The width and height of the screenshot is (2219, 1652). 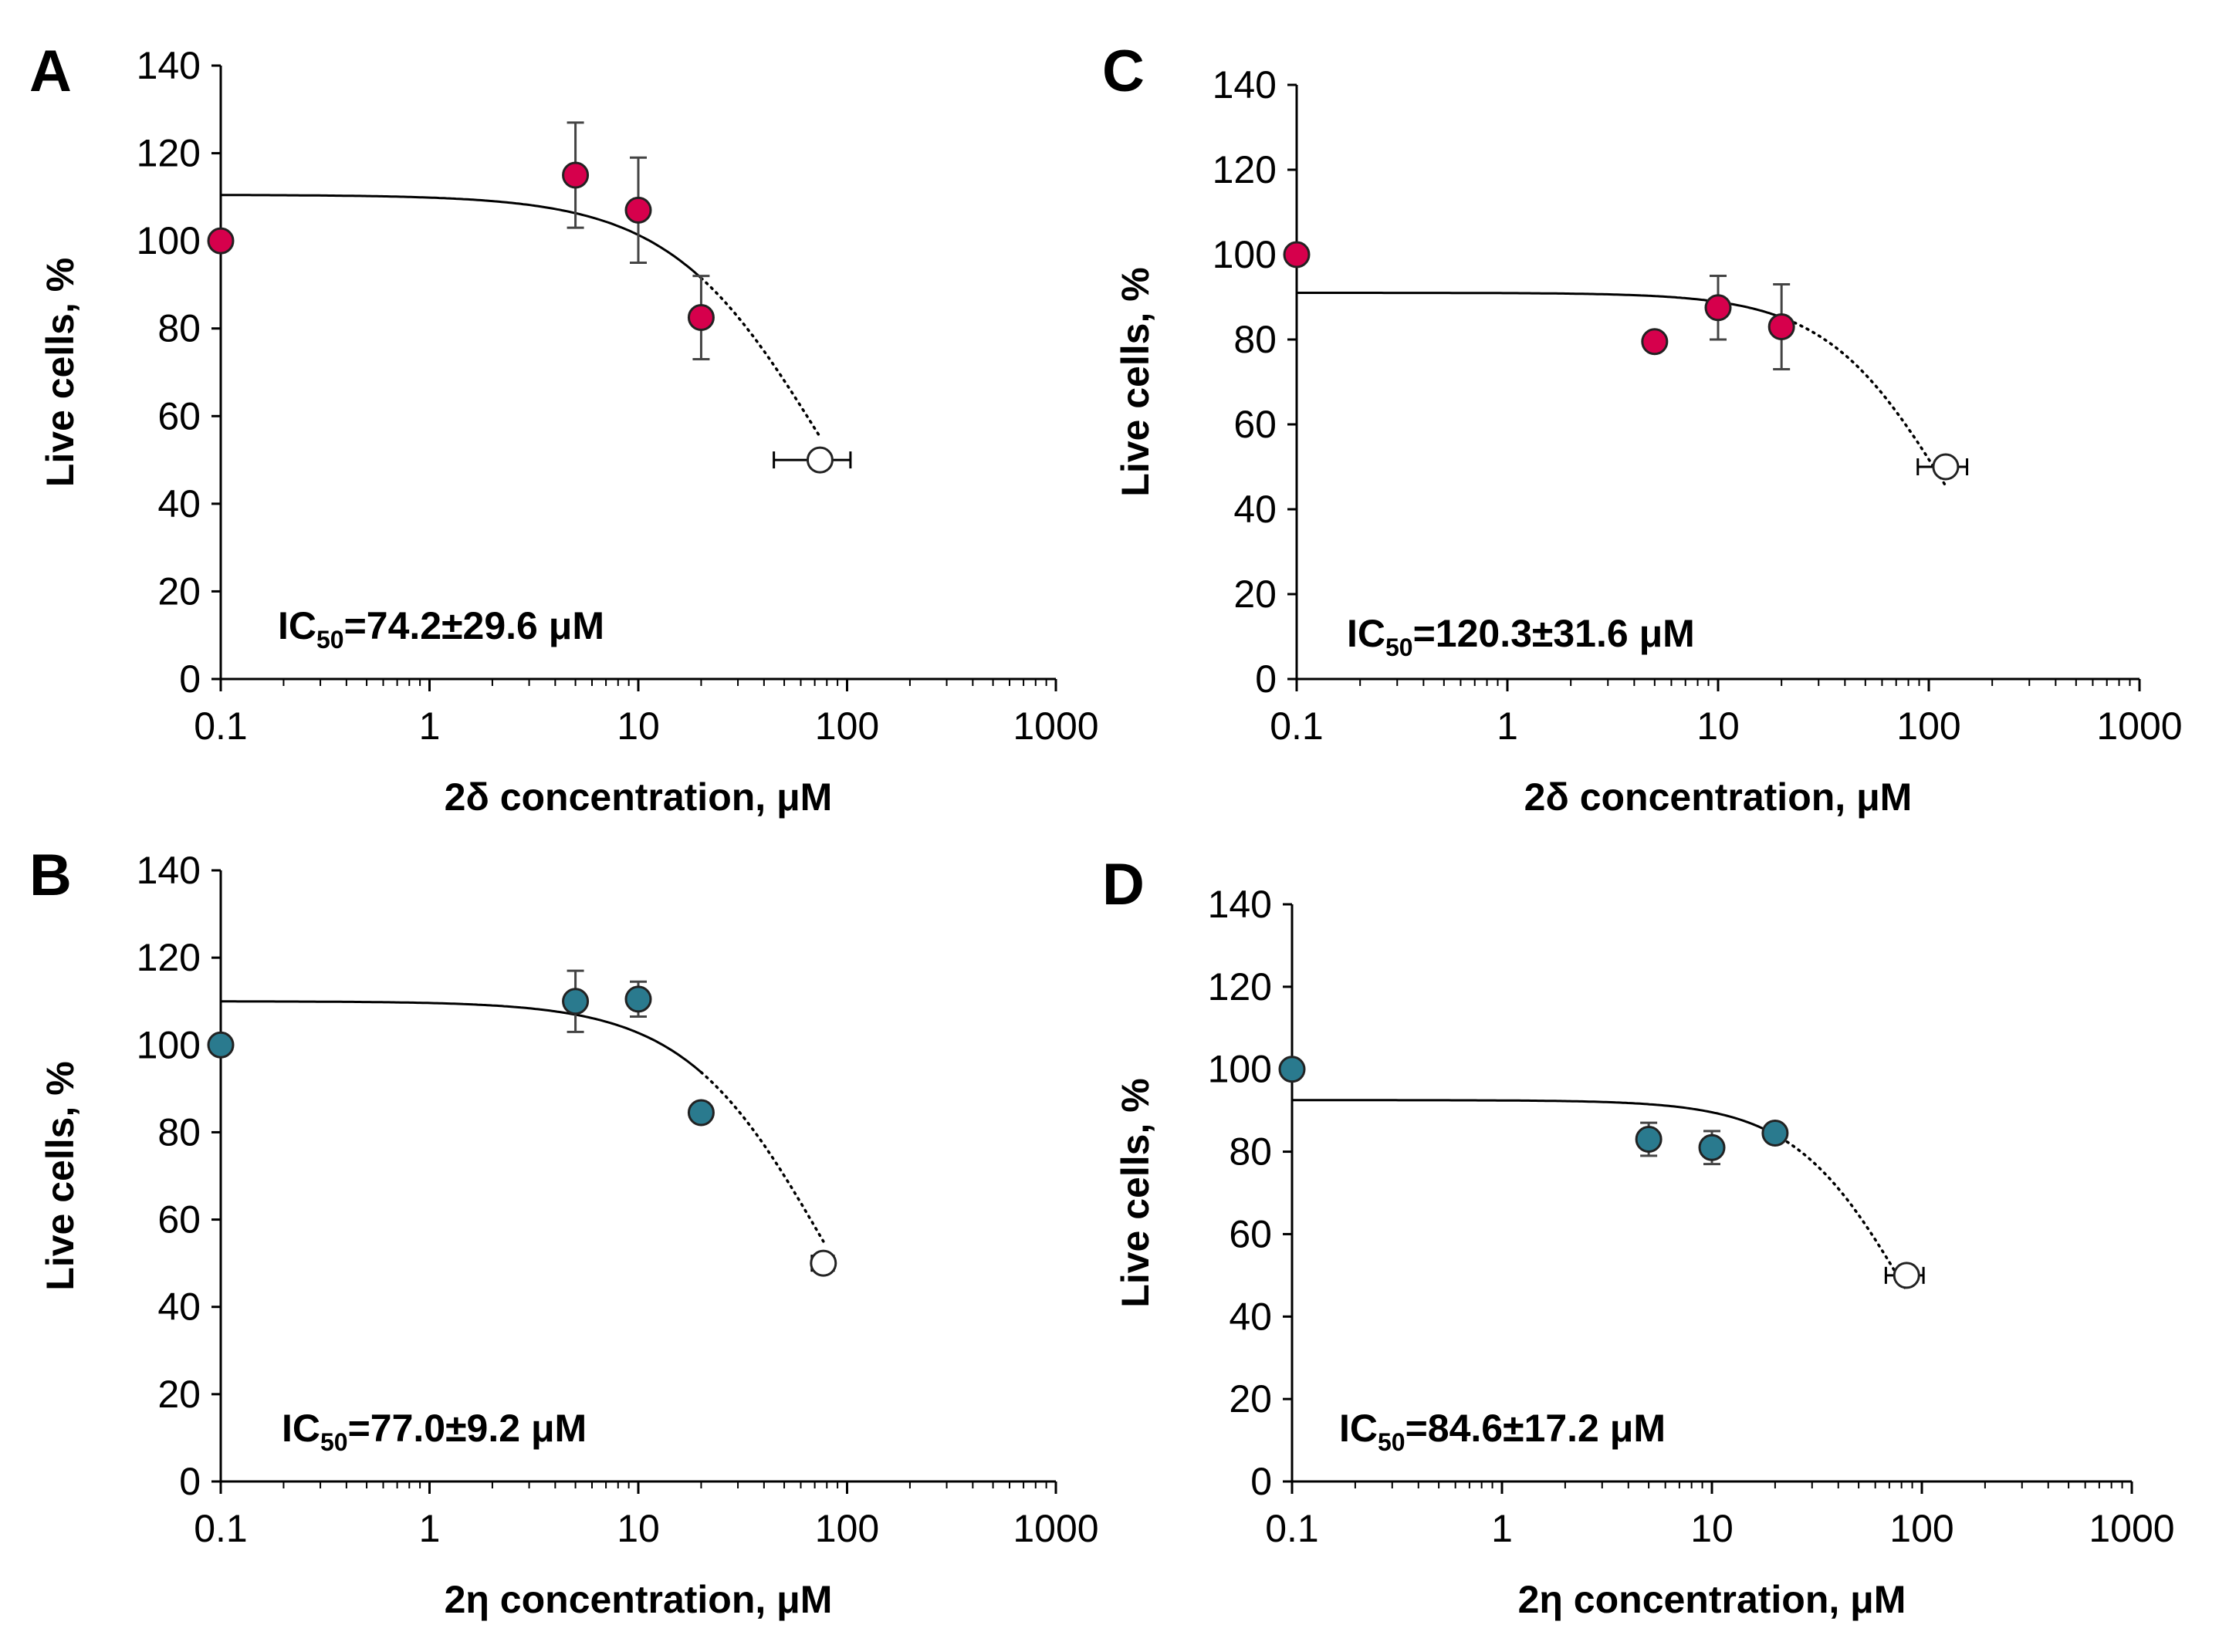 What do you see at coordinates (1503, 1431) in the screenshot?
I see `ic50-label: IC50=84.6±17.2 μM` at bounding box center [1503, 1431].